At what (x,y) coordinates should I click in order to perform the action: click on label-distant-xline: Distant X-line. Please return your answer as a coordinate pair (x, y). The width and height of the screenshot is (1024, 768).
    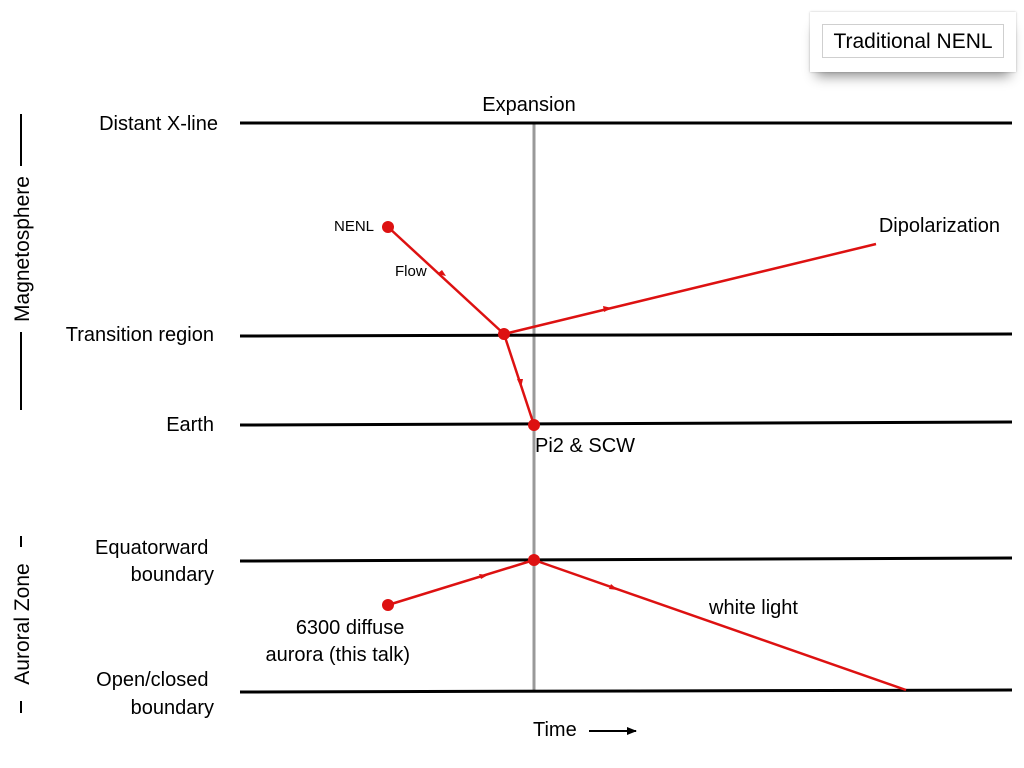
    Looking at the image, I should click on (158, 124).